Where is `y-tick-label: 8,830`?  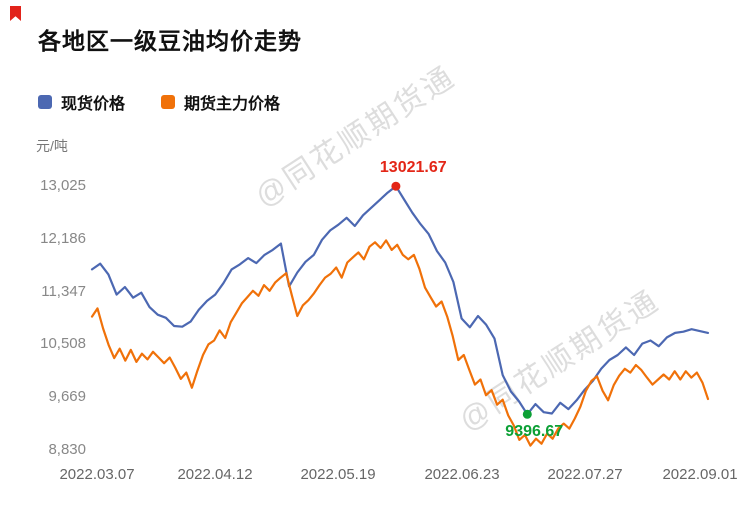 y-tick-label: 8,830 is located at coordinates (67, 449).